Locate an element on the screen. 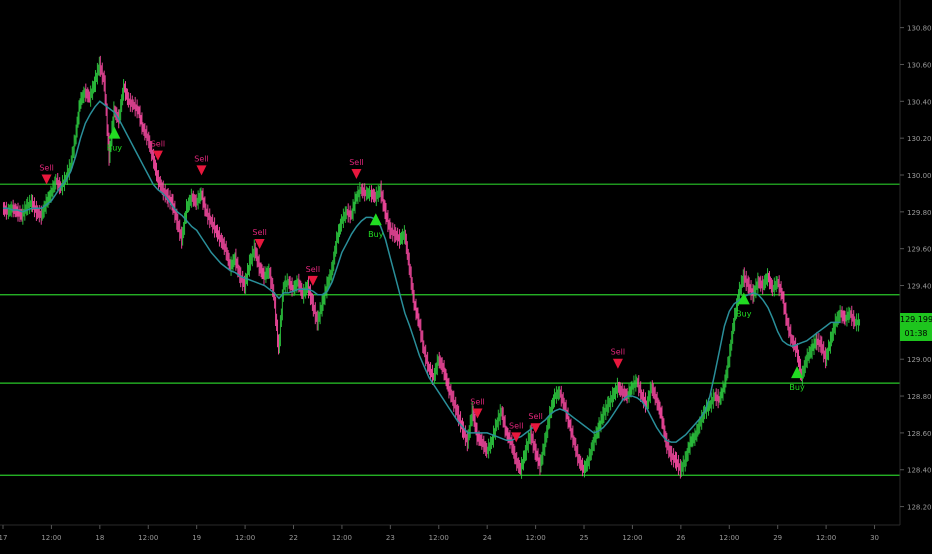 The image size is (932, 554). y-tick-label: 129.800 is located at coordinates (919, 213).